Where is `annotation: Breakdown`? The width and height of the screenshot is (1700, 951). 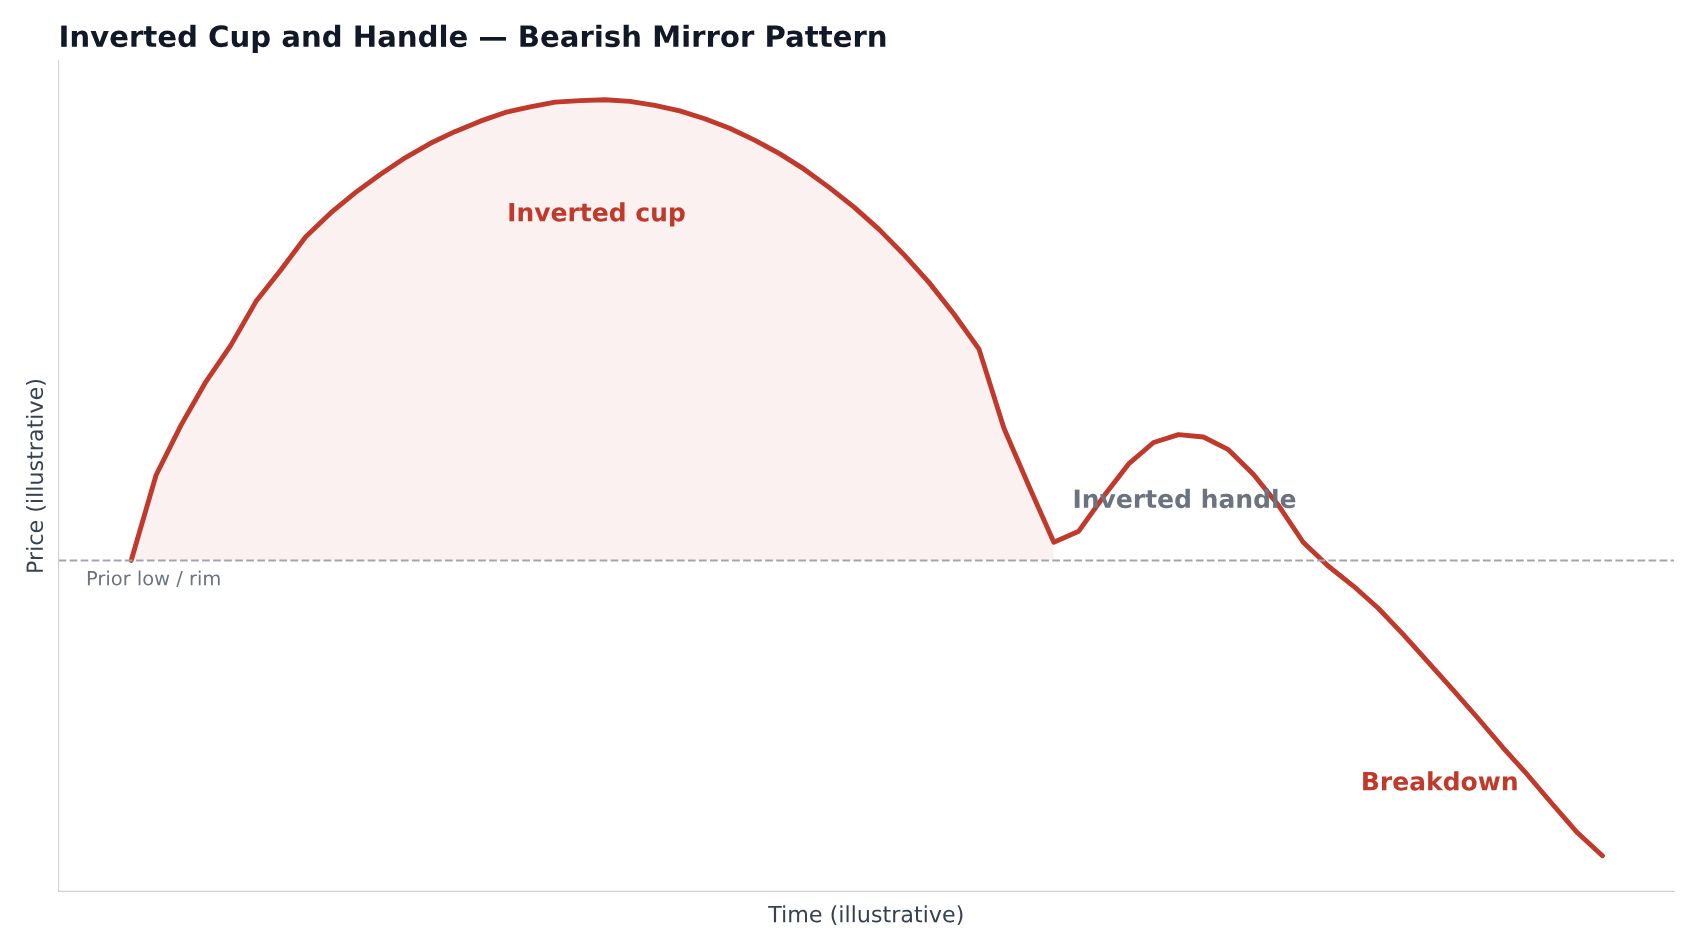
annotation: Breakdown is located at coordinates (1440, 781).